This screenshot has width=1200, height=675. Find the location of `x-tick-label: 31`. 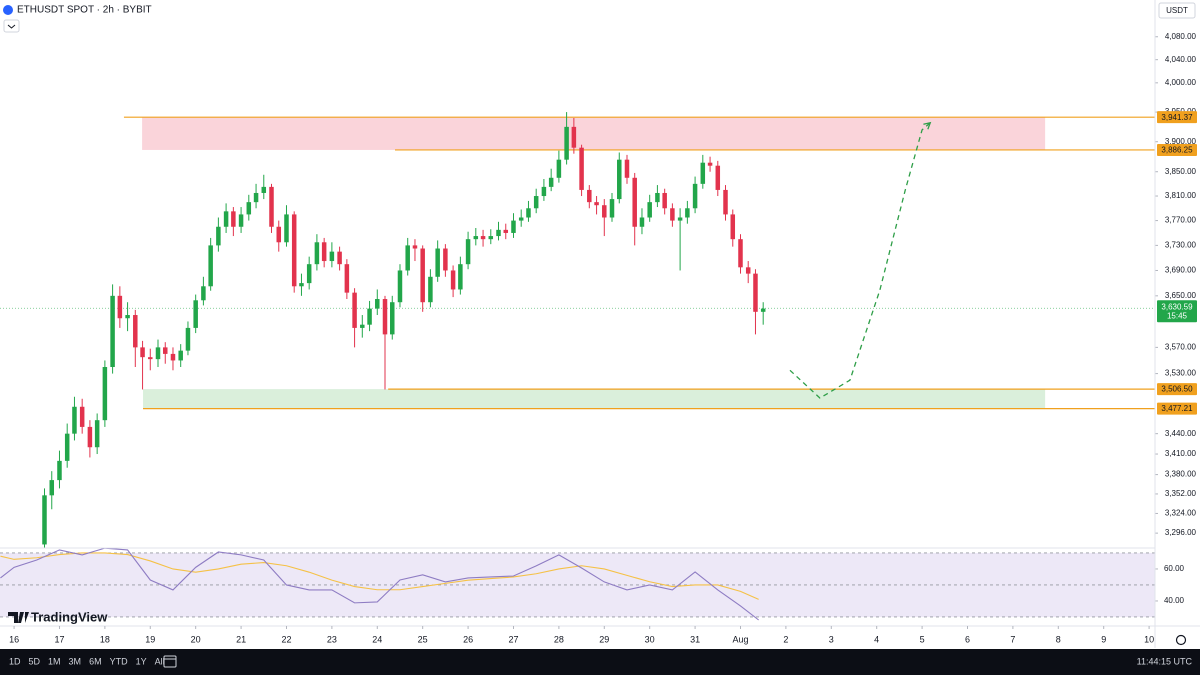

x-tick-label: 31 is located at coordinates (695, 639).